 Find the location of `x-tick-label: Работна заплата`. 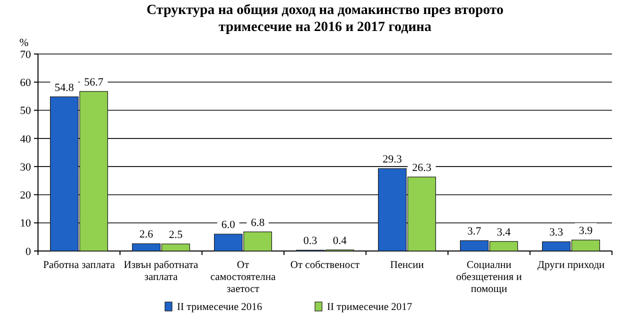

x-tick-label: Работна заплата is located at coordinates (79, 265).